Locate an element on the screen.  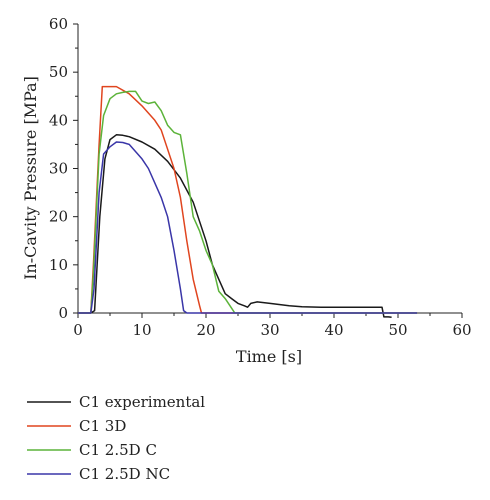
y-tick-label: 60 is located at coordinates (58, 24).